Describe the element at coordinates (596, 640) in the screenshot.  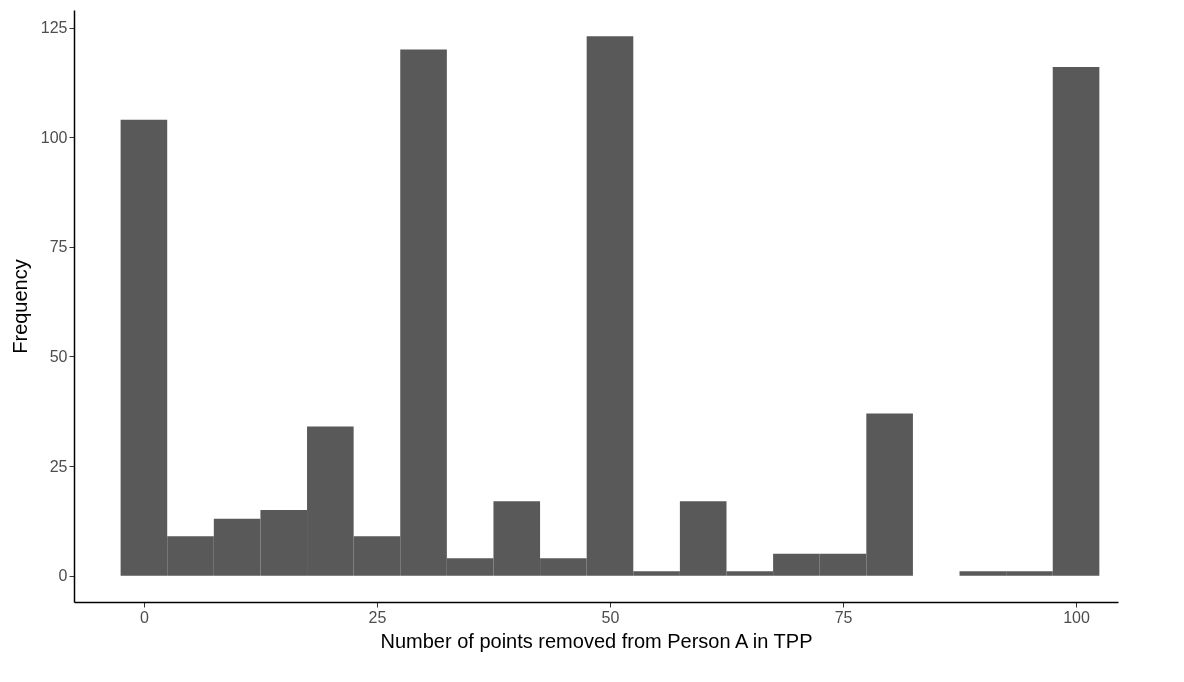
I see `x-axis-title: Number of points removed from Person A in TPP` at that location.